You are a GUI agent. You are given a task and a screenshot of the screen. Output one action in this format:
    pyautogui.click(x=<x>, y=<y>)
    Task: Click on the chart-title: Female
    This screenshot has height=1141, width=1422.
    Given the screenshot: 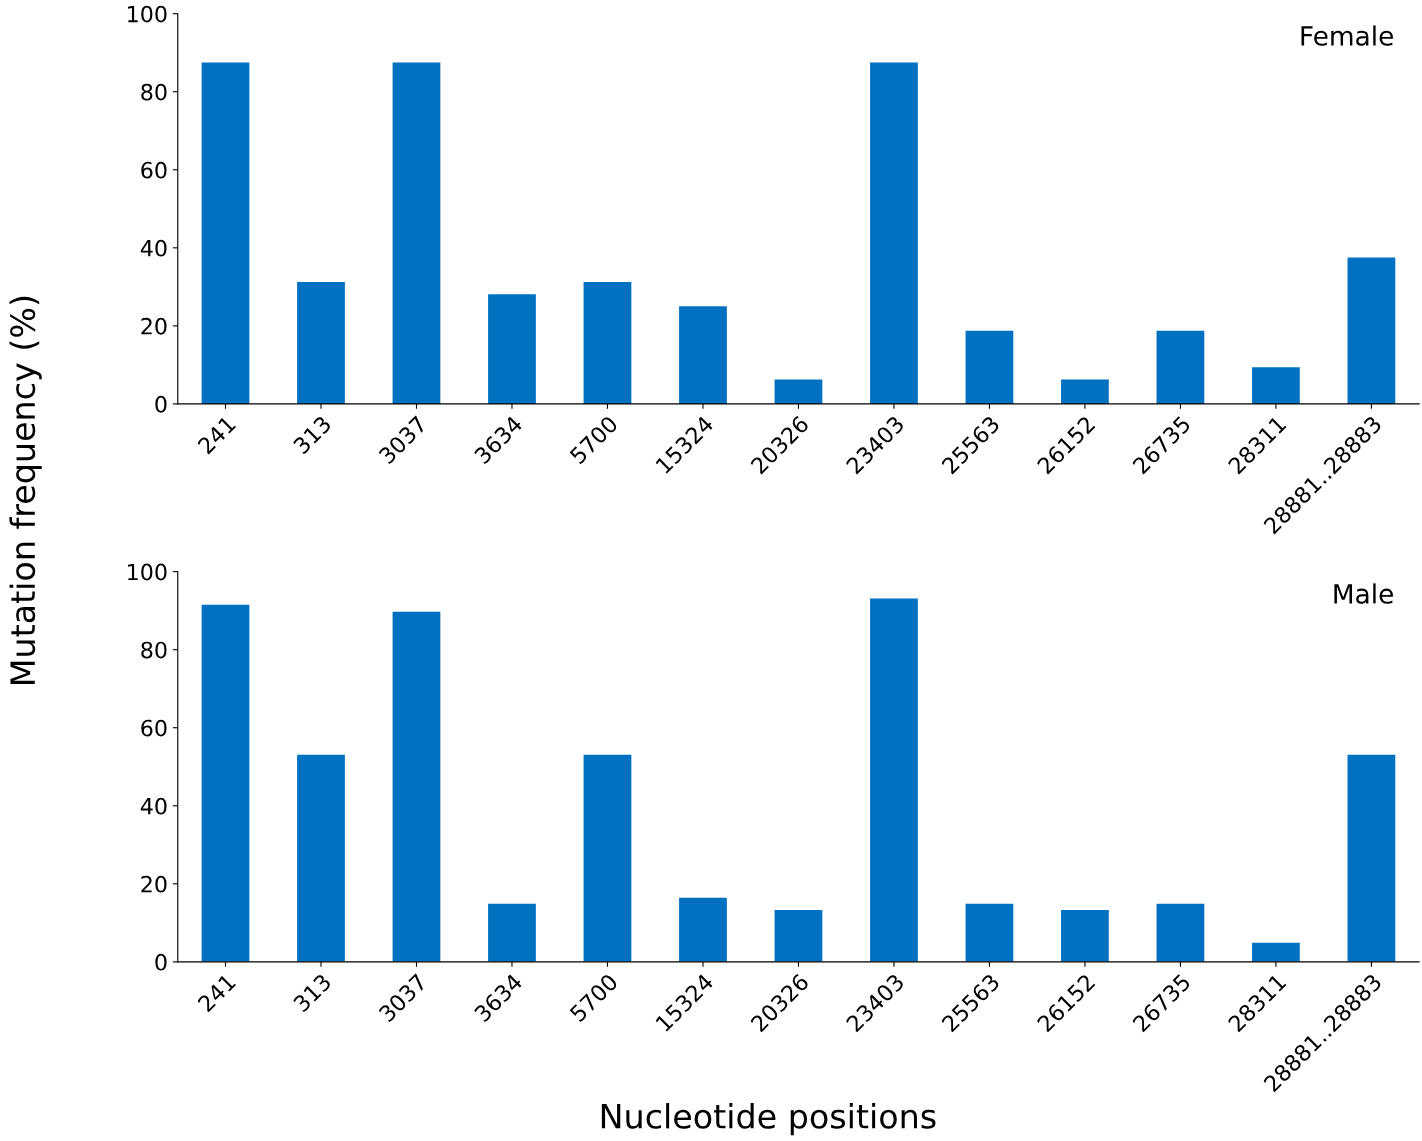 What is the action you would take?
    pyautogui.click(x=1347, y=35)
    